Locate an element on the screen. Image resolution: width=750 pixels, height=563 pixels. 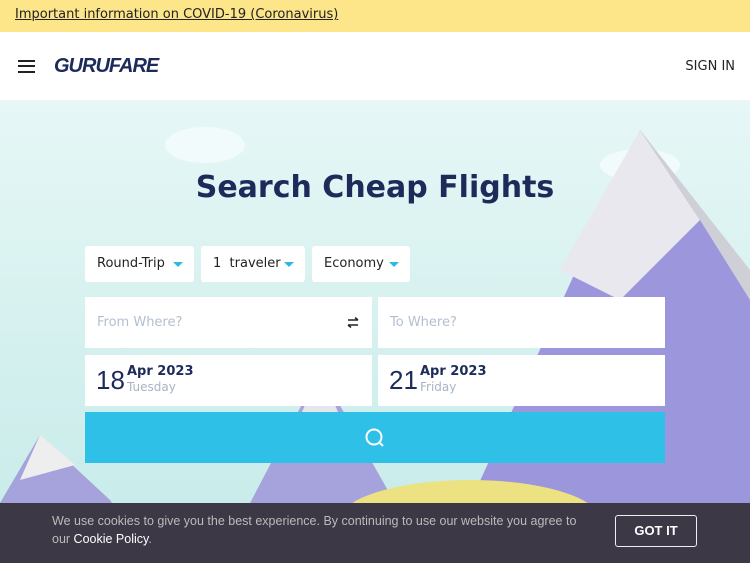
from-input: From Where? is located at coordinates (228, 322).